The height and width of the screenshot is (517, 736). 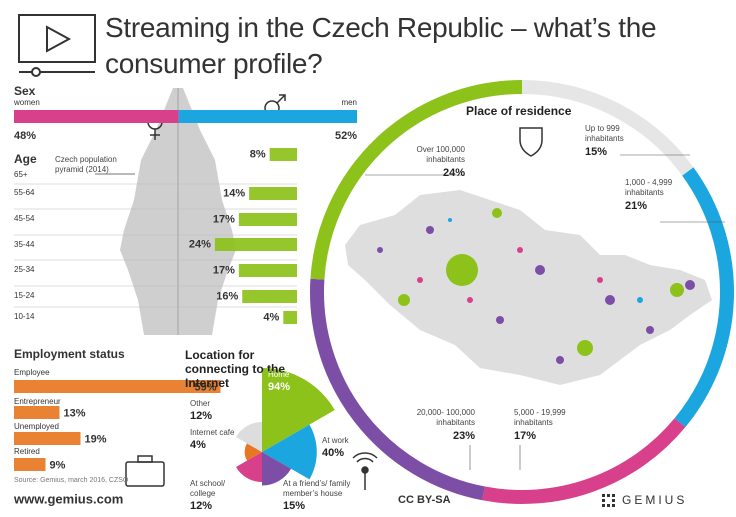 I want to click on value-label: 23%, so click(x=463, y=436).